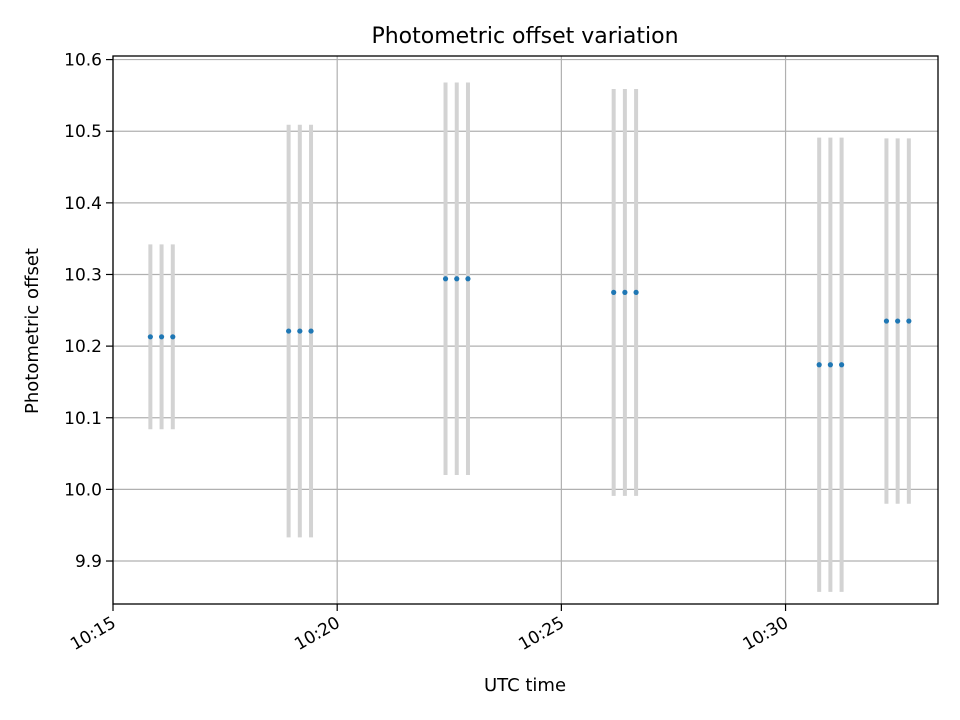 Image resolution: width=960 pixels, height=720 pixels. I want to click on y-tick-label: 10.3, so click(83, 275).